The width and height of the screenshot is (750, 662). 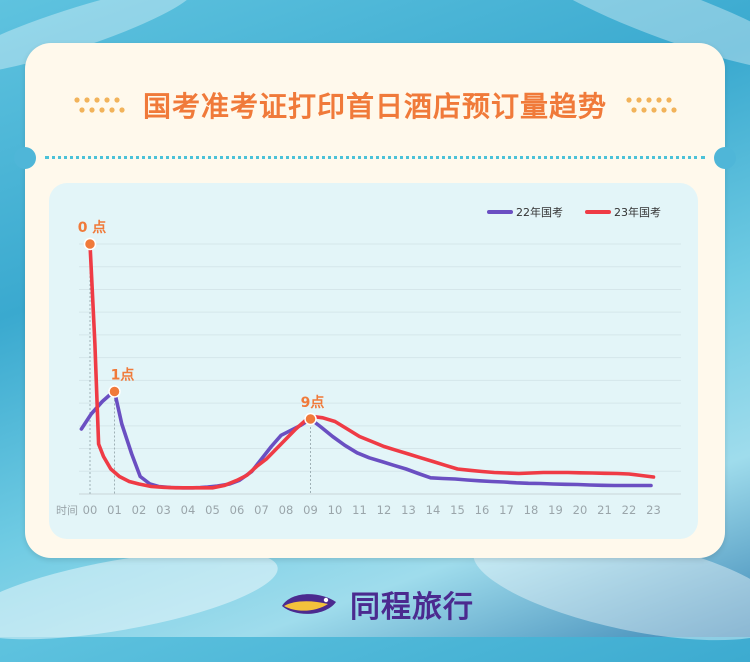 I want to click on x-tick-label: 13, so click(x=408, y=510).